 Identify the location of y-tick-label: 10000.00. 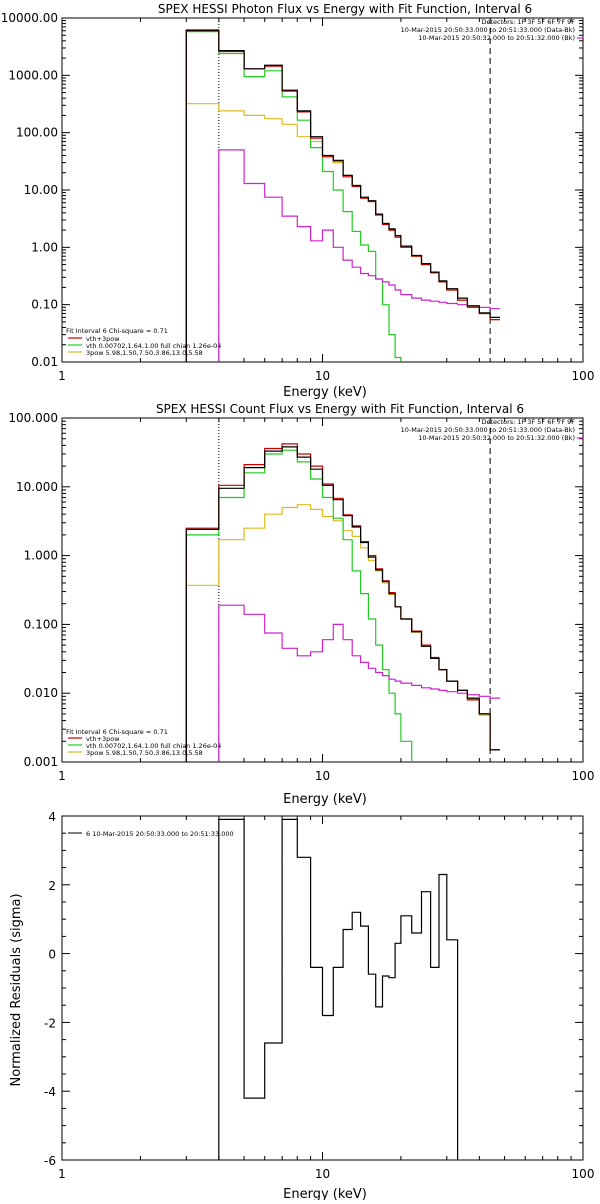
(29, 18).